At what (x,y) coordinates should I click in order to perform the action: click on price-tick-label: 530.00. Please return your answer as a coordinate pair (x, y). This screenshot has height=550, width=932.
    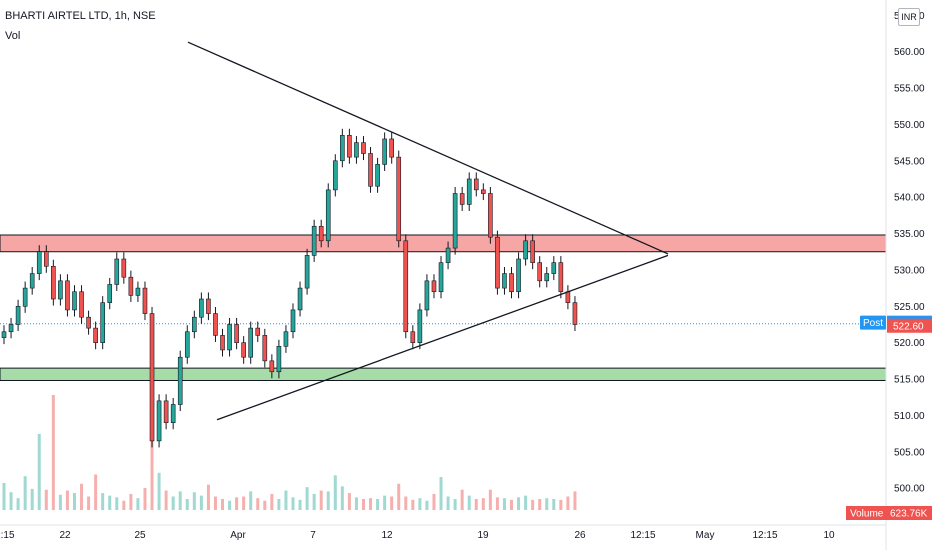
    Looking at the image, I should click on (909, 270).